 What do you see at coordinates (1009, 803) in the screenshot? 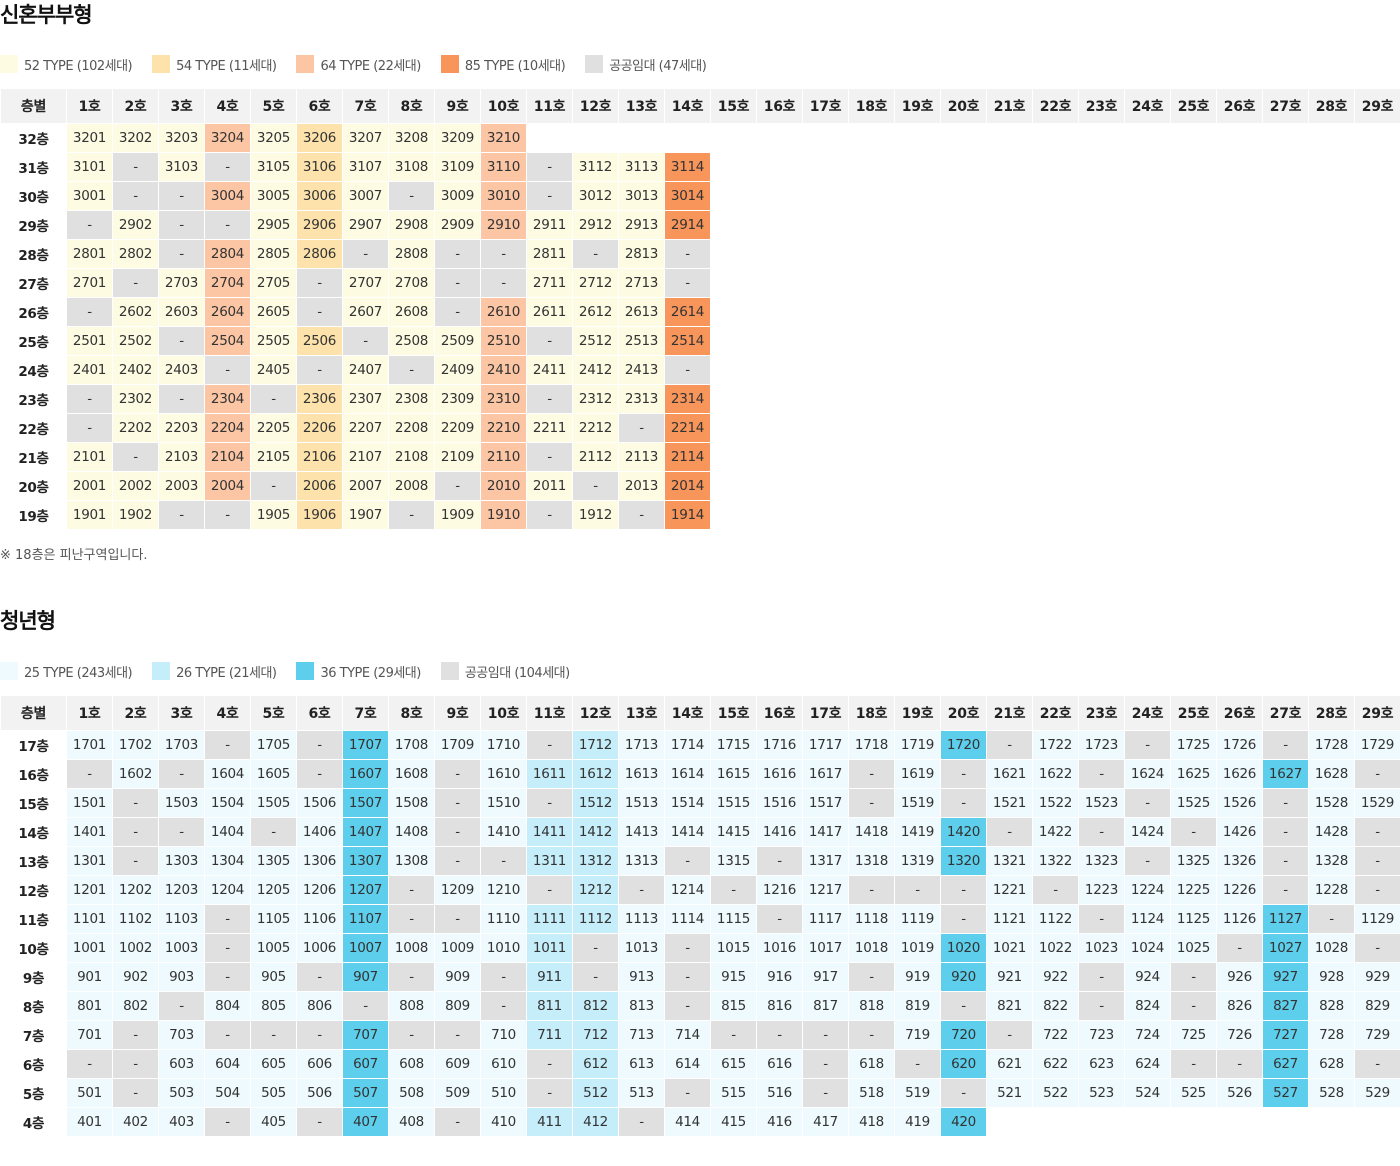
I see `unit-cell: 1521` at bounding box center [1009, 803].